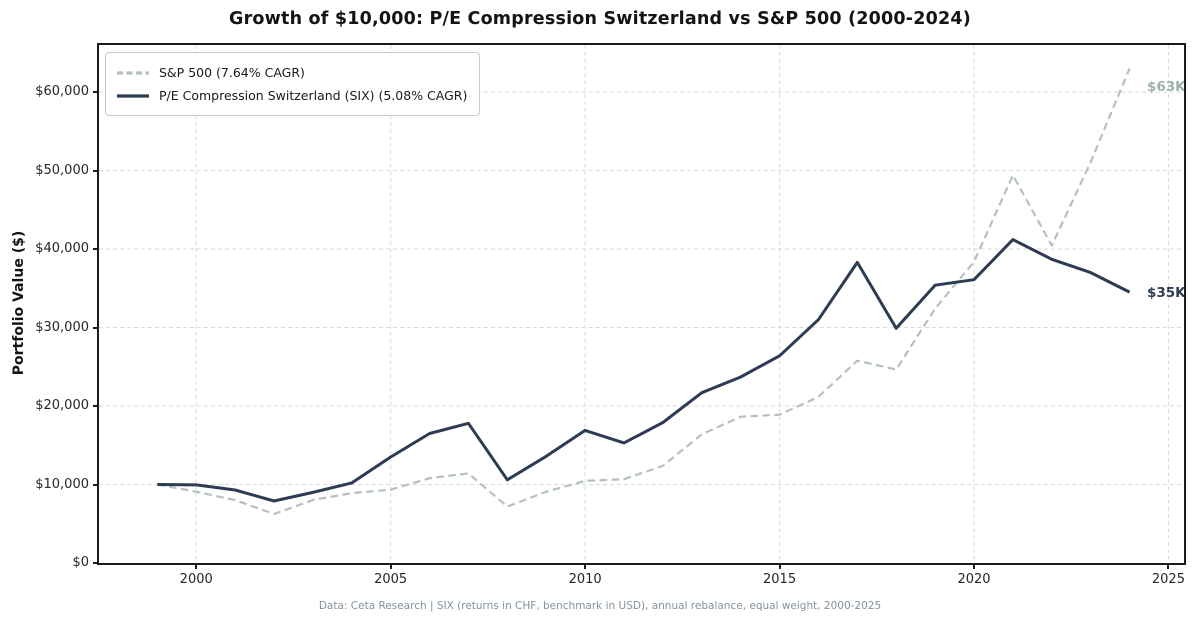 The image size is (1200, 625). I want to click on y-tick-label: $0, so click(80, 562).